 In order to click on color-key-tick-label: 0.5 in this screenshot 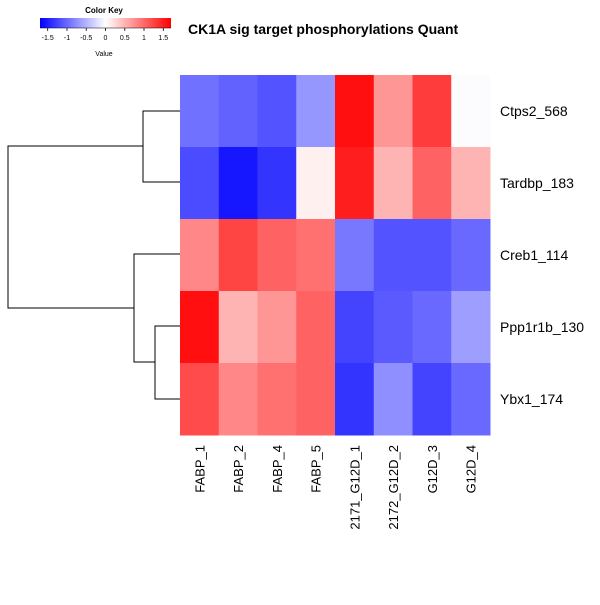, I will do `click(125, 38)`.